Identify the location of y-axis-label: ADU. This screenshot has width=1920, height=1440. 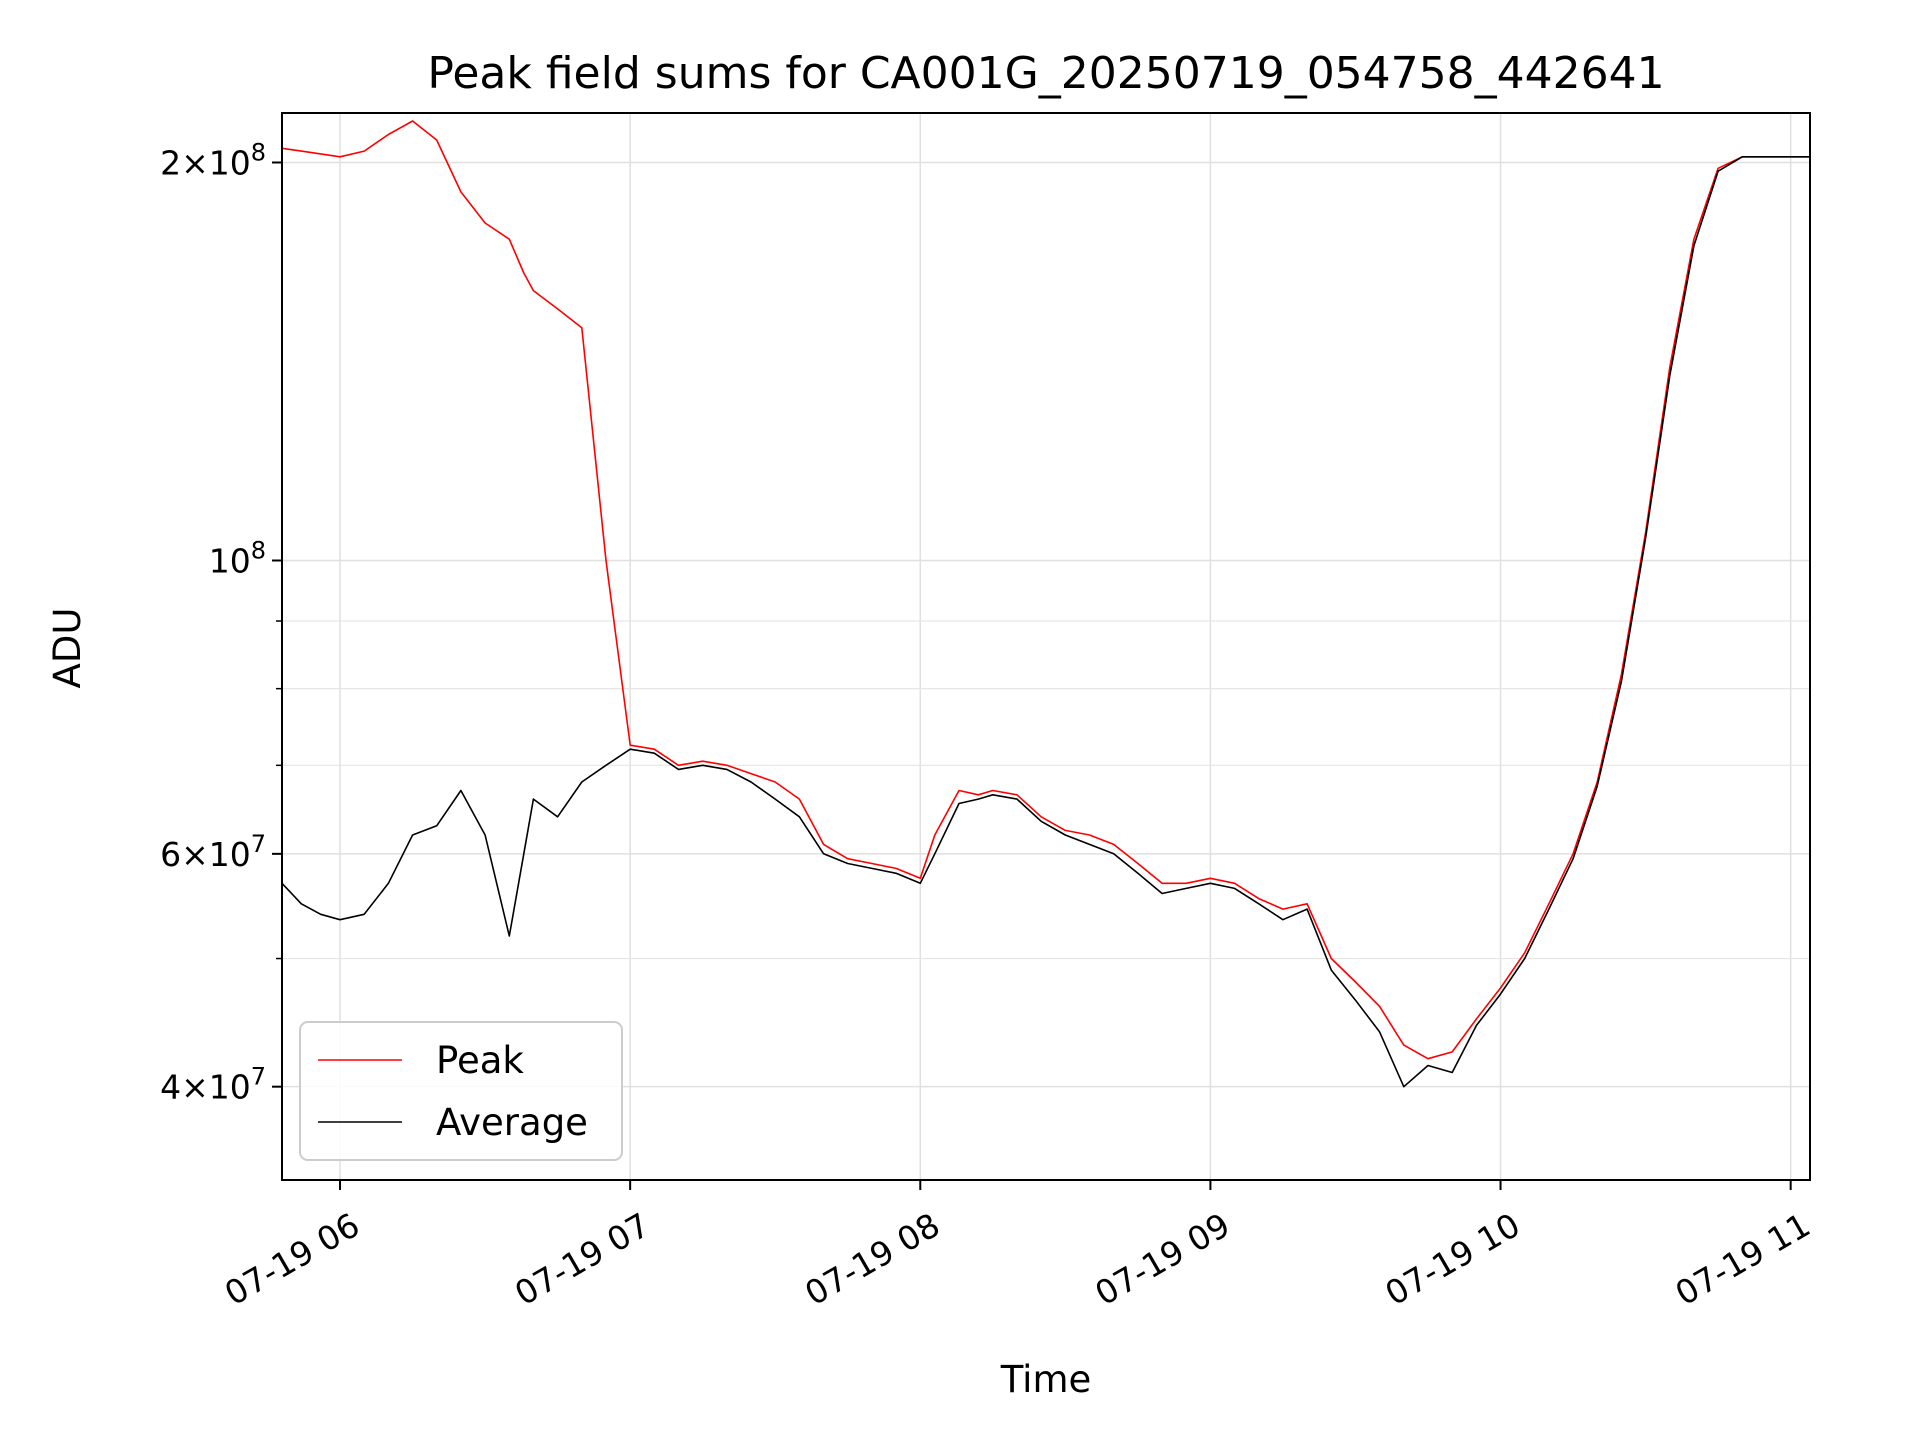
(67, 648).